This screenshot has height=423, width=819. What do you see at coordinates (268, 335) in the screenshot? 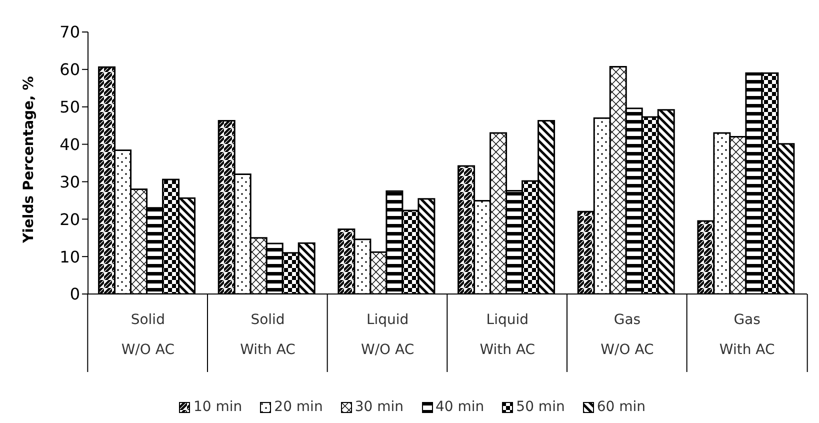
I see `x-tick-label: Solid With AC` at bounding box center [268, 335].